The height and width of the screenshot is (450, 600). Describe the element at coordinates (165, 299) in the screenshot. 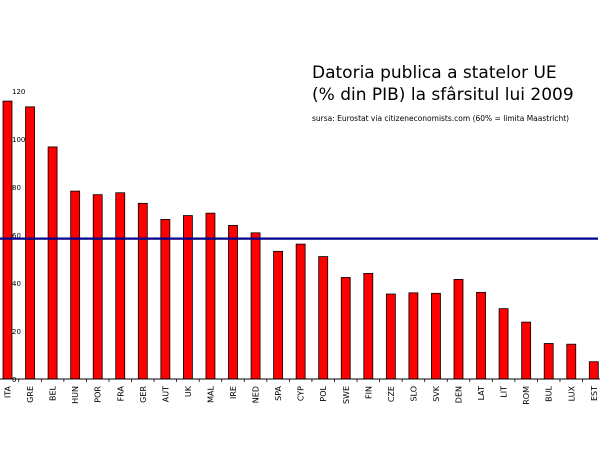

I see `bar-aut` at that location.